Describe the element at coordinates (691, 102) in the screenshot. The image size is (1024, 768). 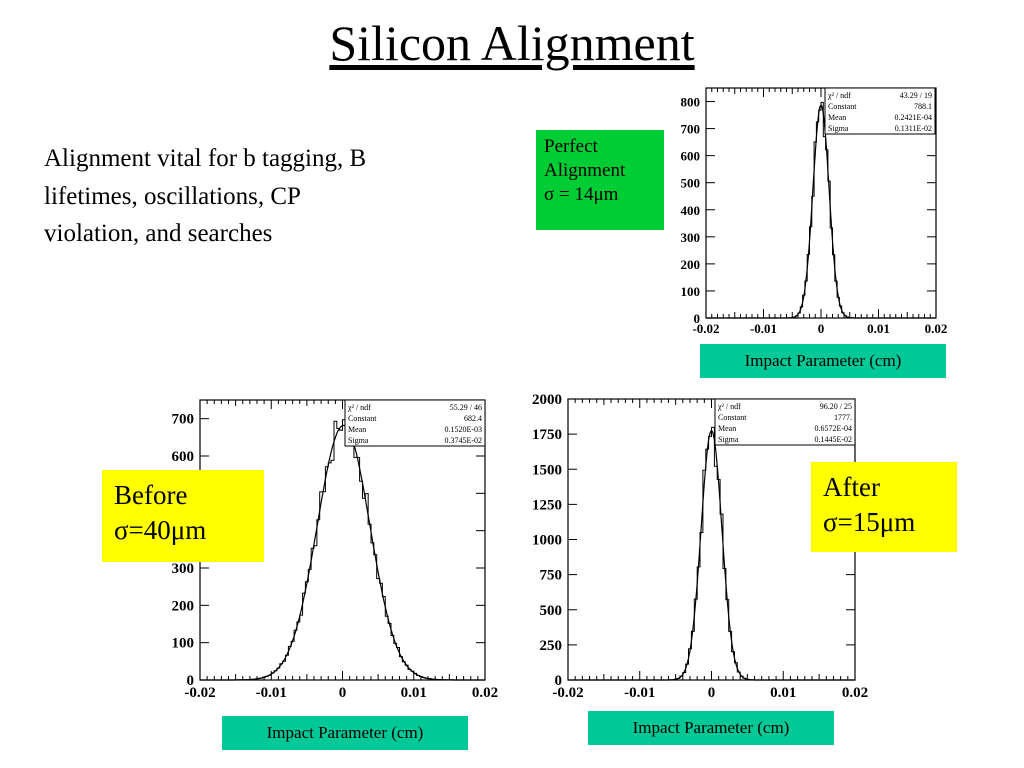
I see `y-tick-label: 800` at that location.